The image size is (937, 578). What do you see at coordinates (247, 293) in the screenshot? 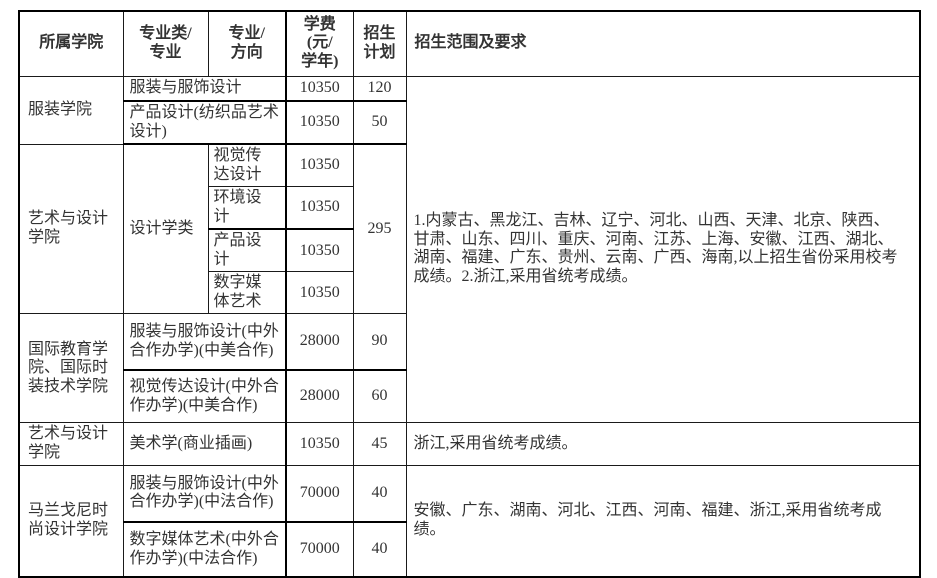
I see `direction-cell: 数字媒体艺术` at bounding box center [247, 293].